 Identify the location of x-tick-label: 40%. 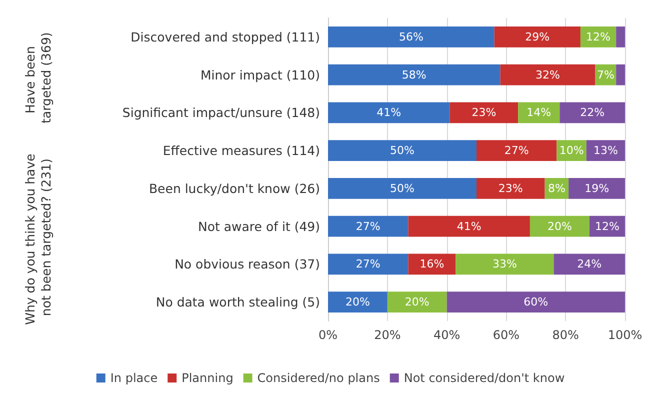
(446, 335).